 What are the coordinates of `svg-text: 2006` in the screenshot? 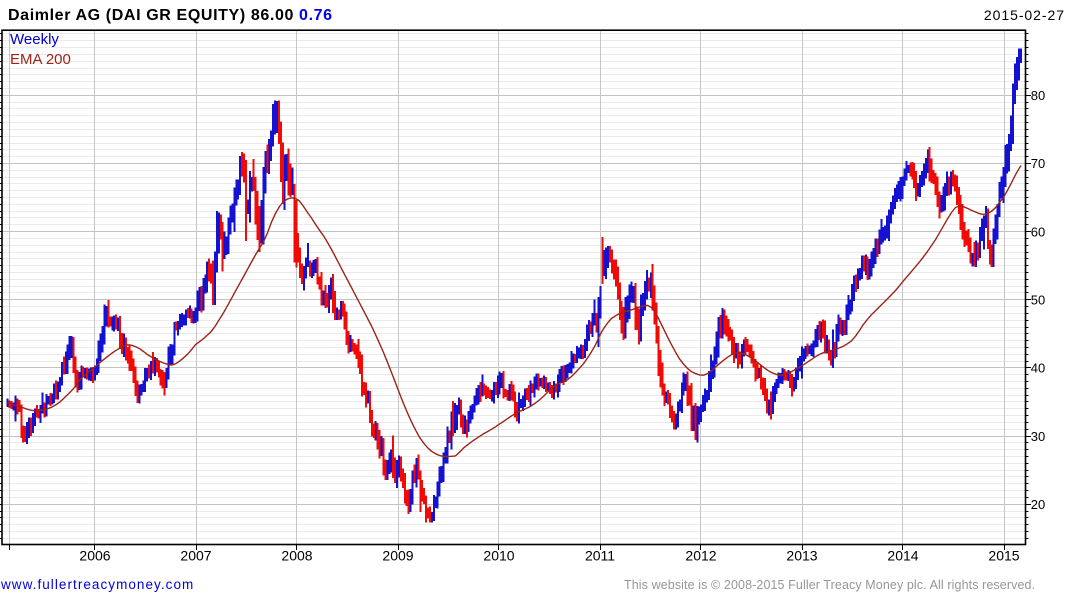 It's located at (94, 556).